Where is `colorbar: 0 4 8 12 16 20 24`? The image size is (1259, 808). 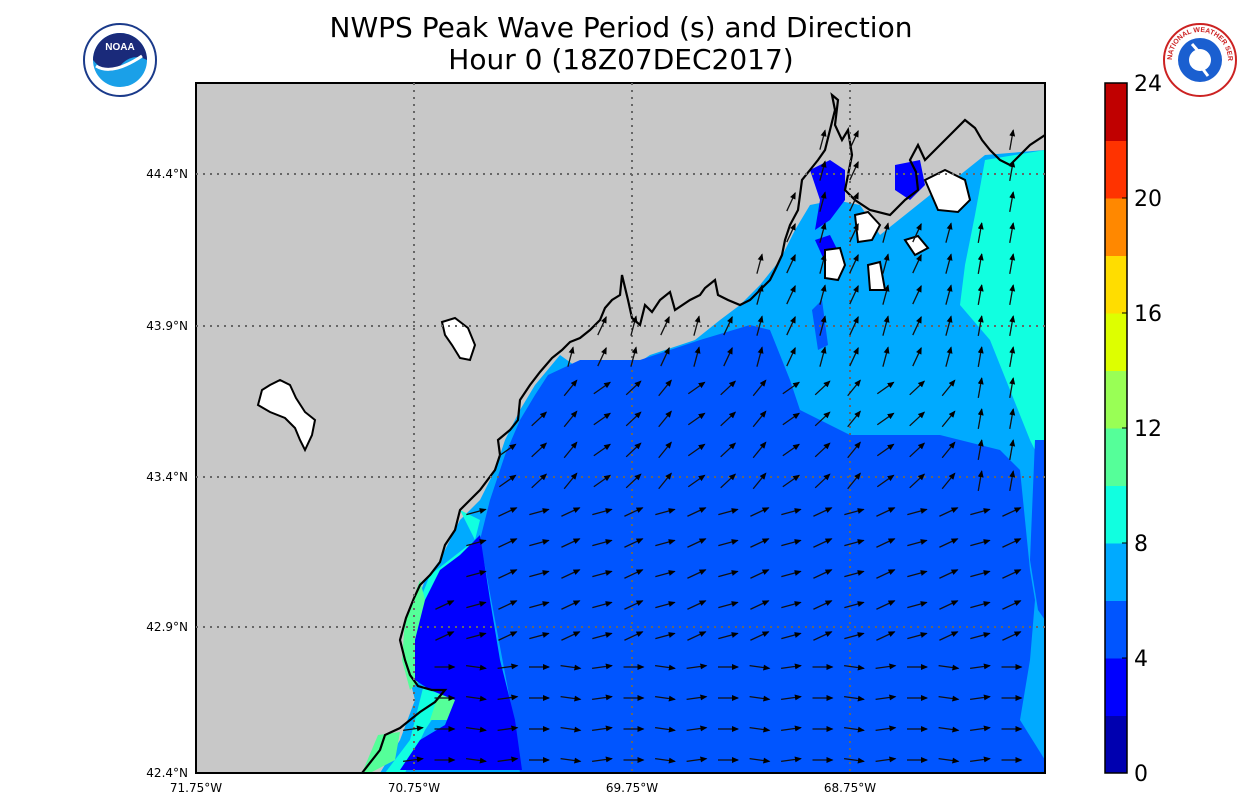
colorbar: 0 4 8 12 16 20 24 is located at coordinates (1133, 429).